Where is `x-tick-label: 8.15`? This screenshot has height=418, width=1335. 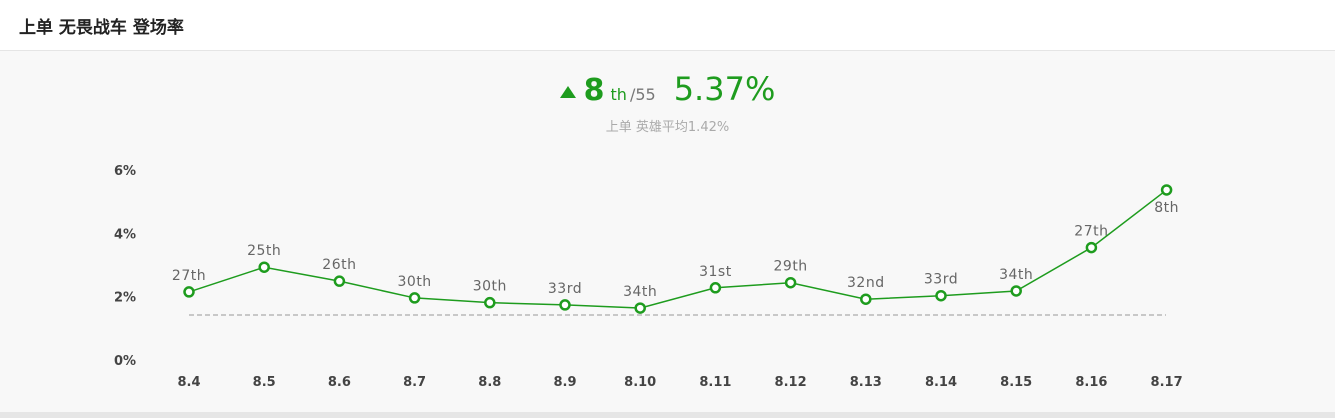
x-tick-label: 8.15 is located at coordinates (1016, 382).